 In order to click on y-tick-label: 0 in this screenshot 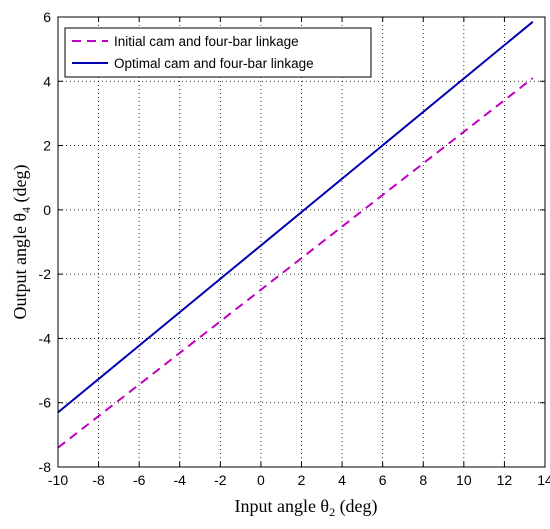, I will do `click(47, 210)`.